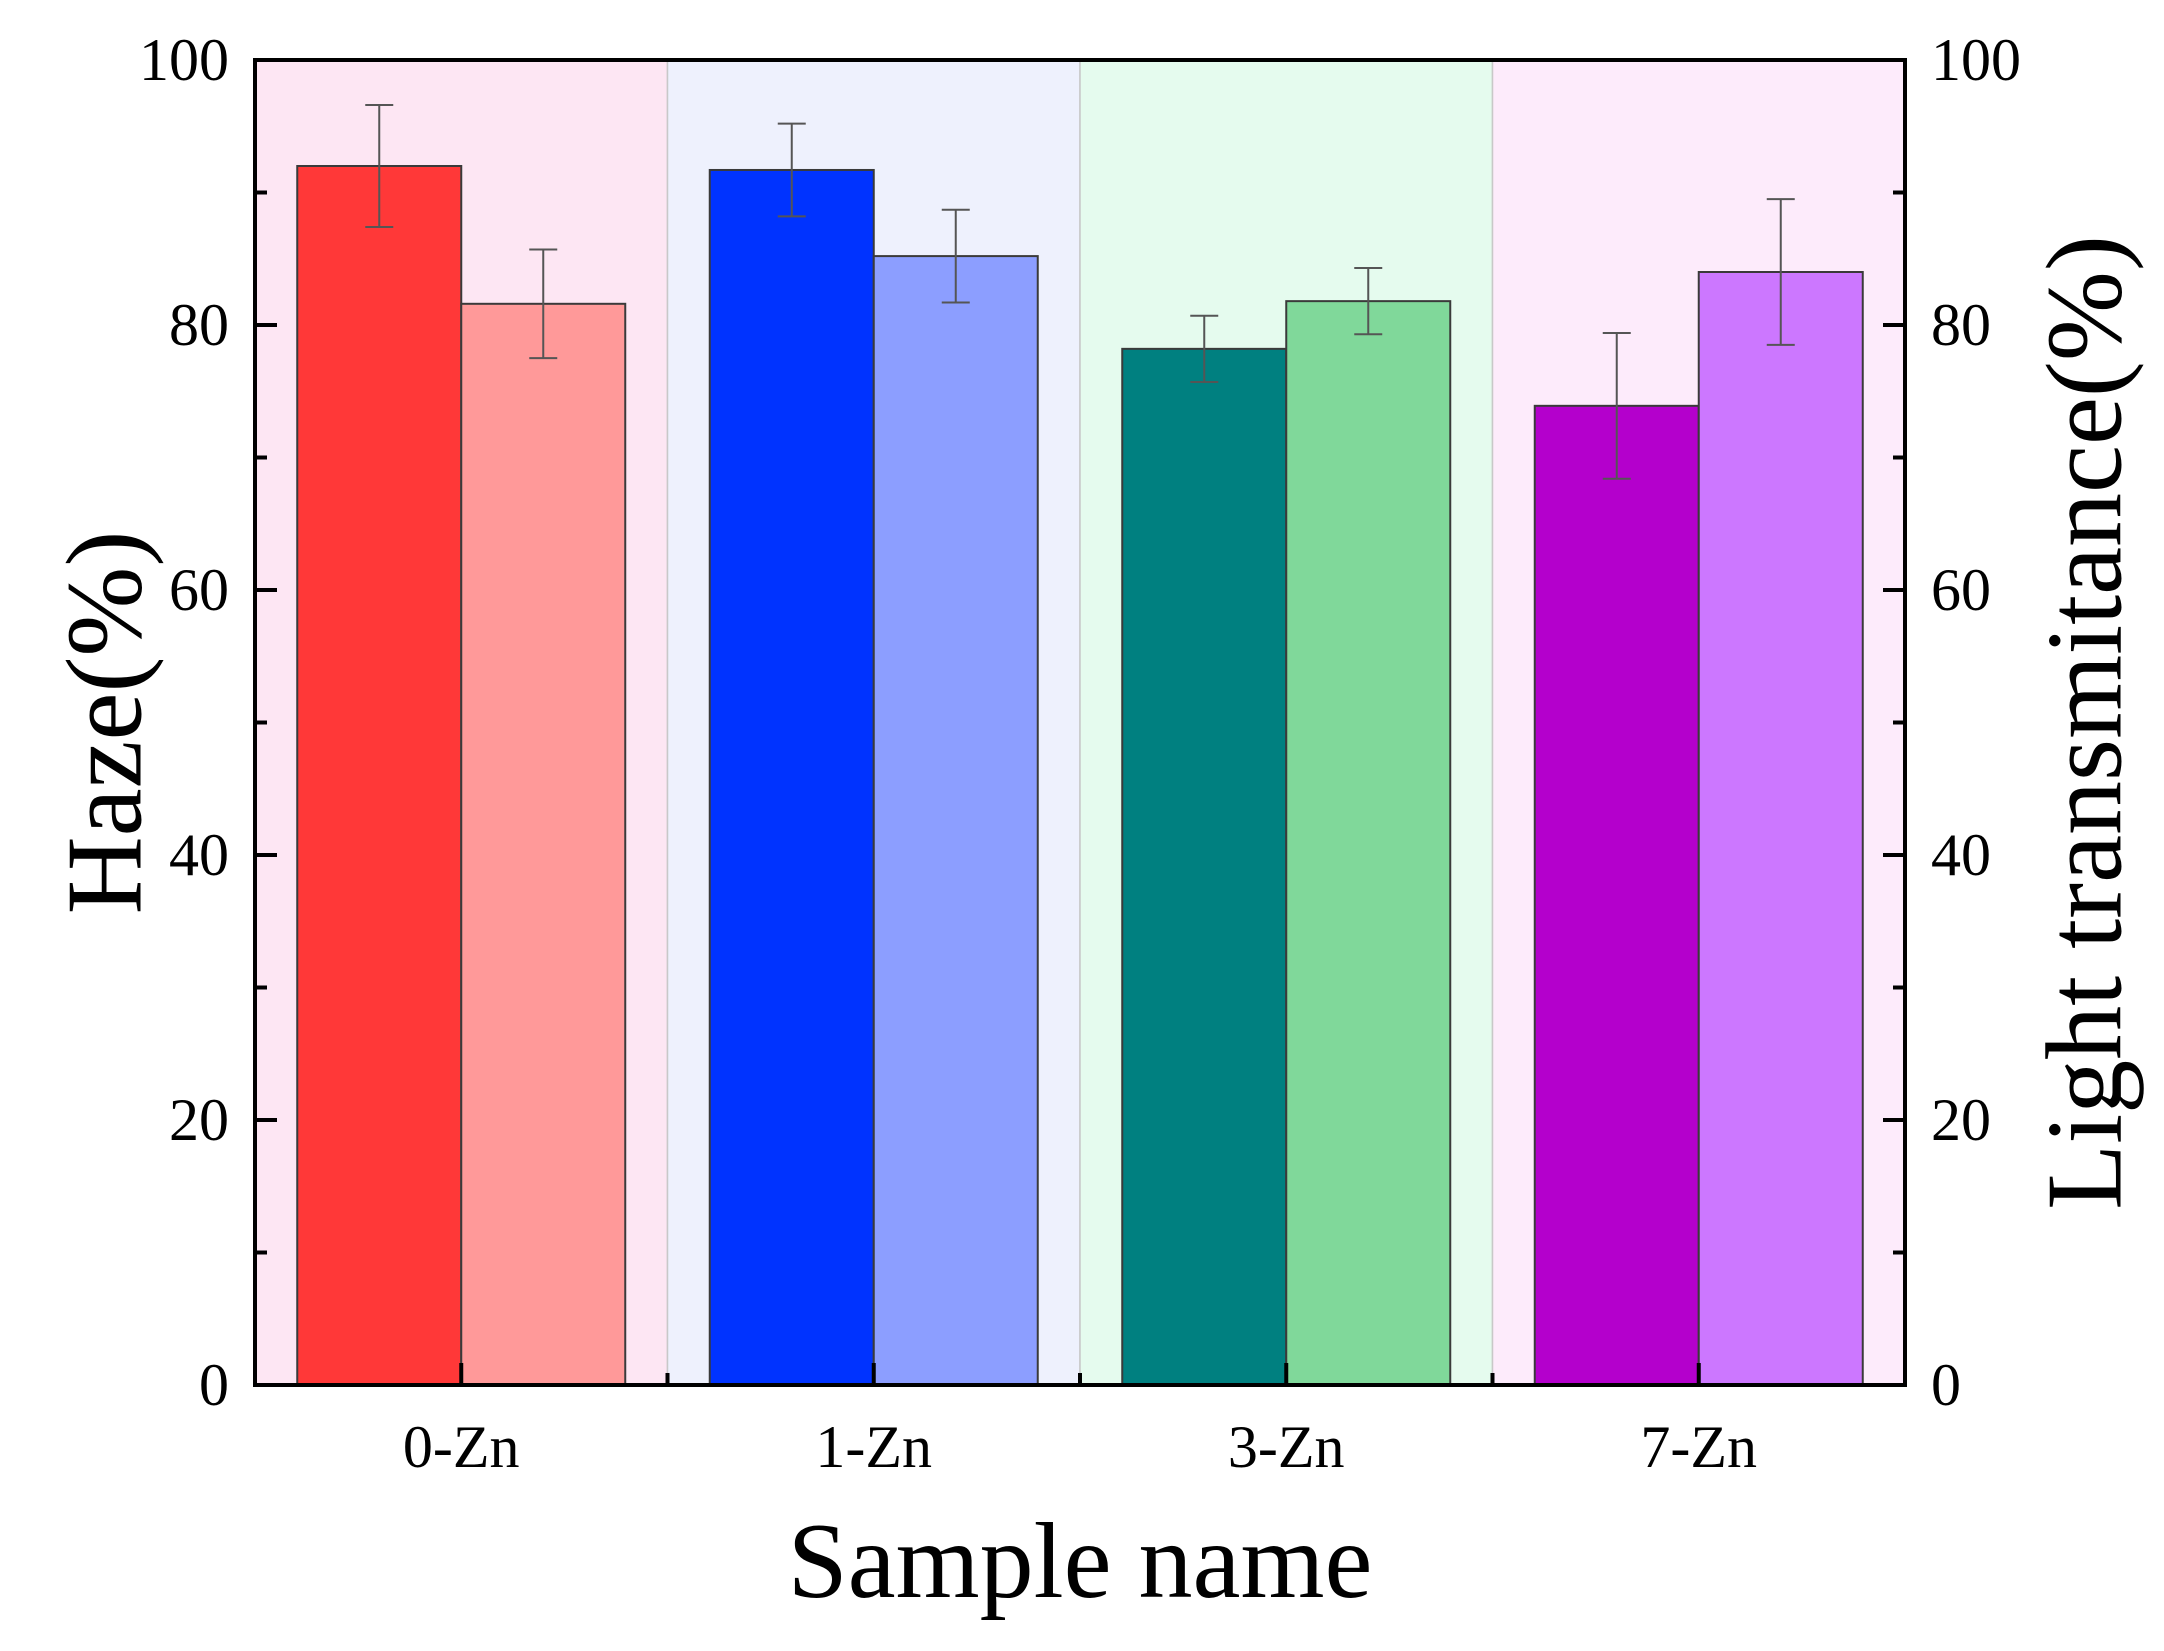 Image resolution: width=2164 pixels, height=1651 pixels. Describe the element at coordinates (1780, 828) in the screenshot. I see `bar-transmitance-7-Zn` at that location.